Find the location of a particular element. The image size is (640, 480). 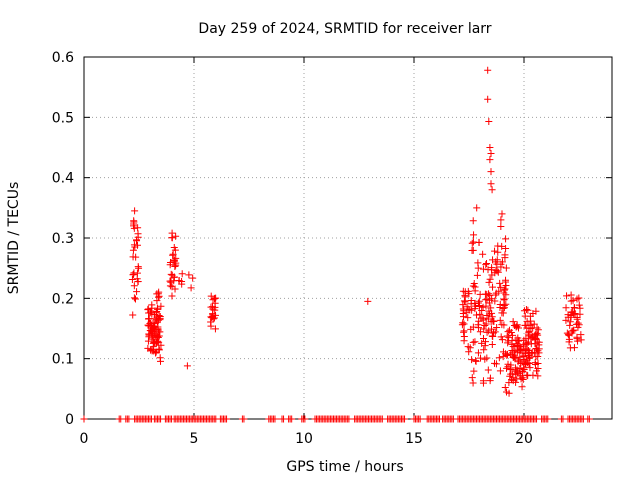

x-tick-label: 15 is located at coordinates (414, 439).